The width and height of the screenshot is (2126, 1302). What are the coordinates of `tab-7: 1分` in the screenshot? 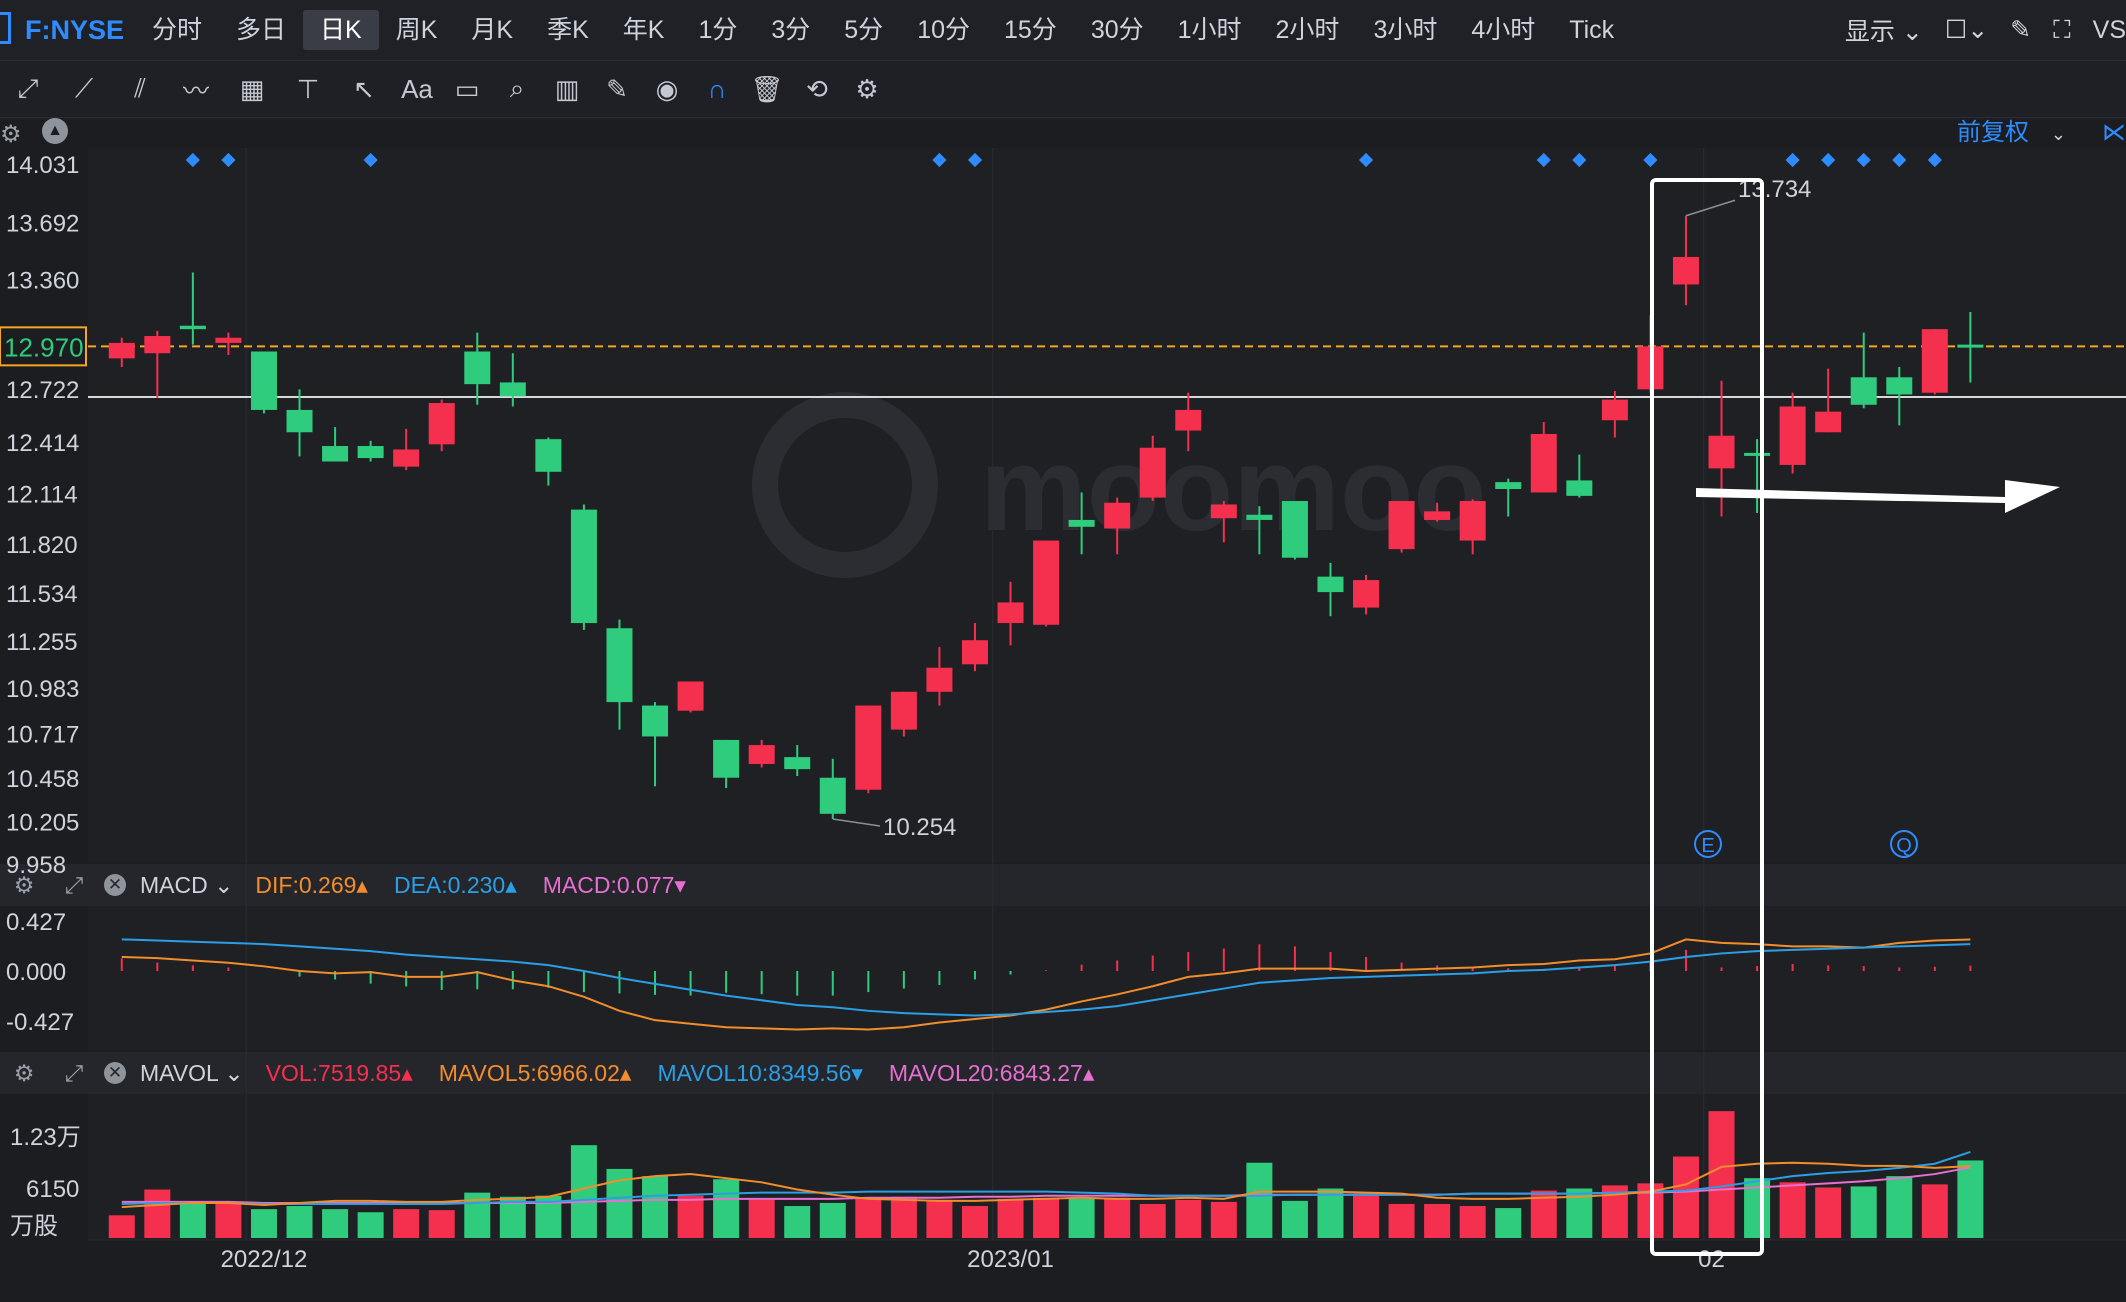 It's located at (718, 30).